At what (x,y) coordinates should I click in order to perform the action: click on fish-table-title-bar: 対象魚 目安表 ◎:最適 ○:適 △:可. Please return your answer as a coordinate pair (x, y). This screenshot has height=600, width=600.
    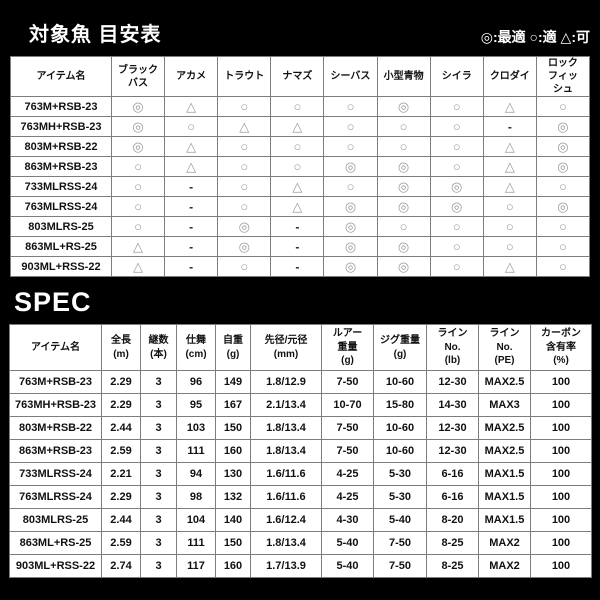
    Looking at the image, I should click on (300, 32).